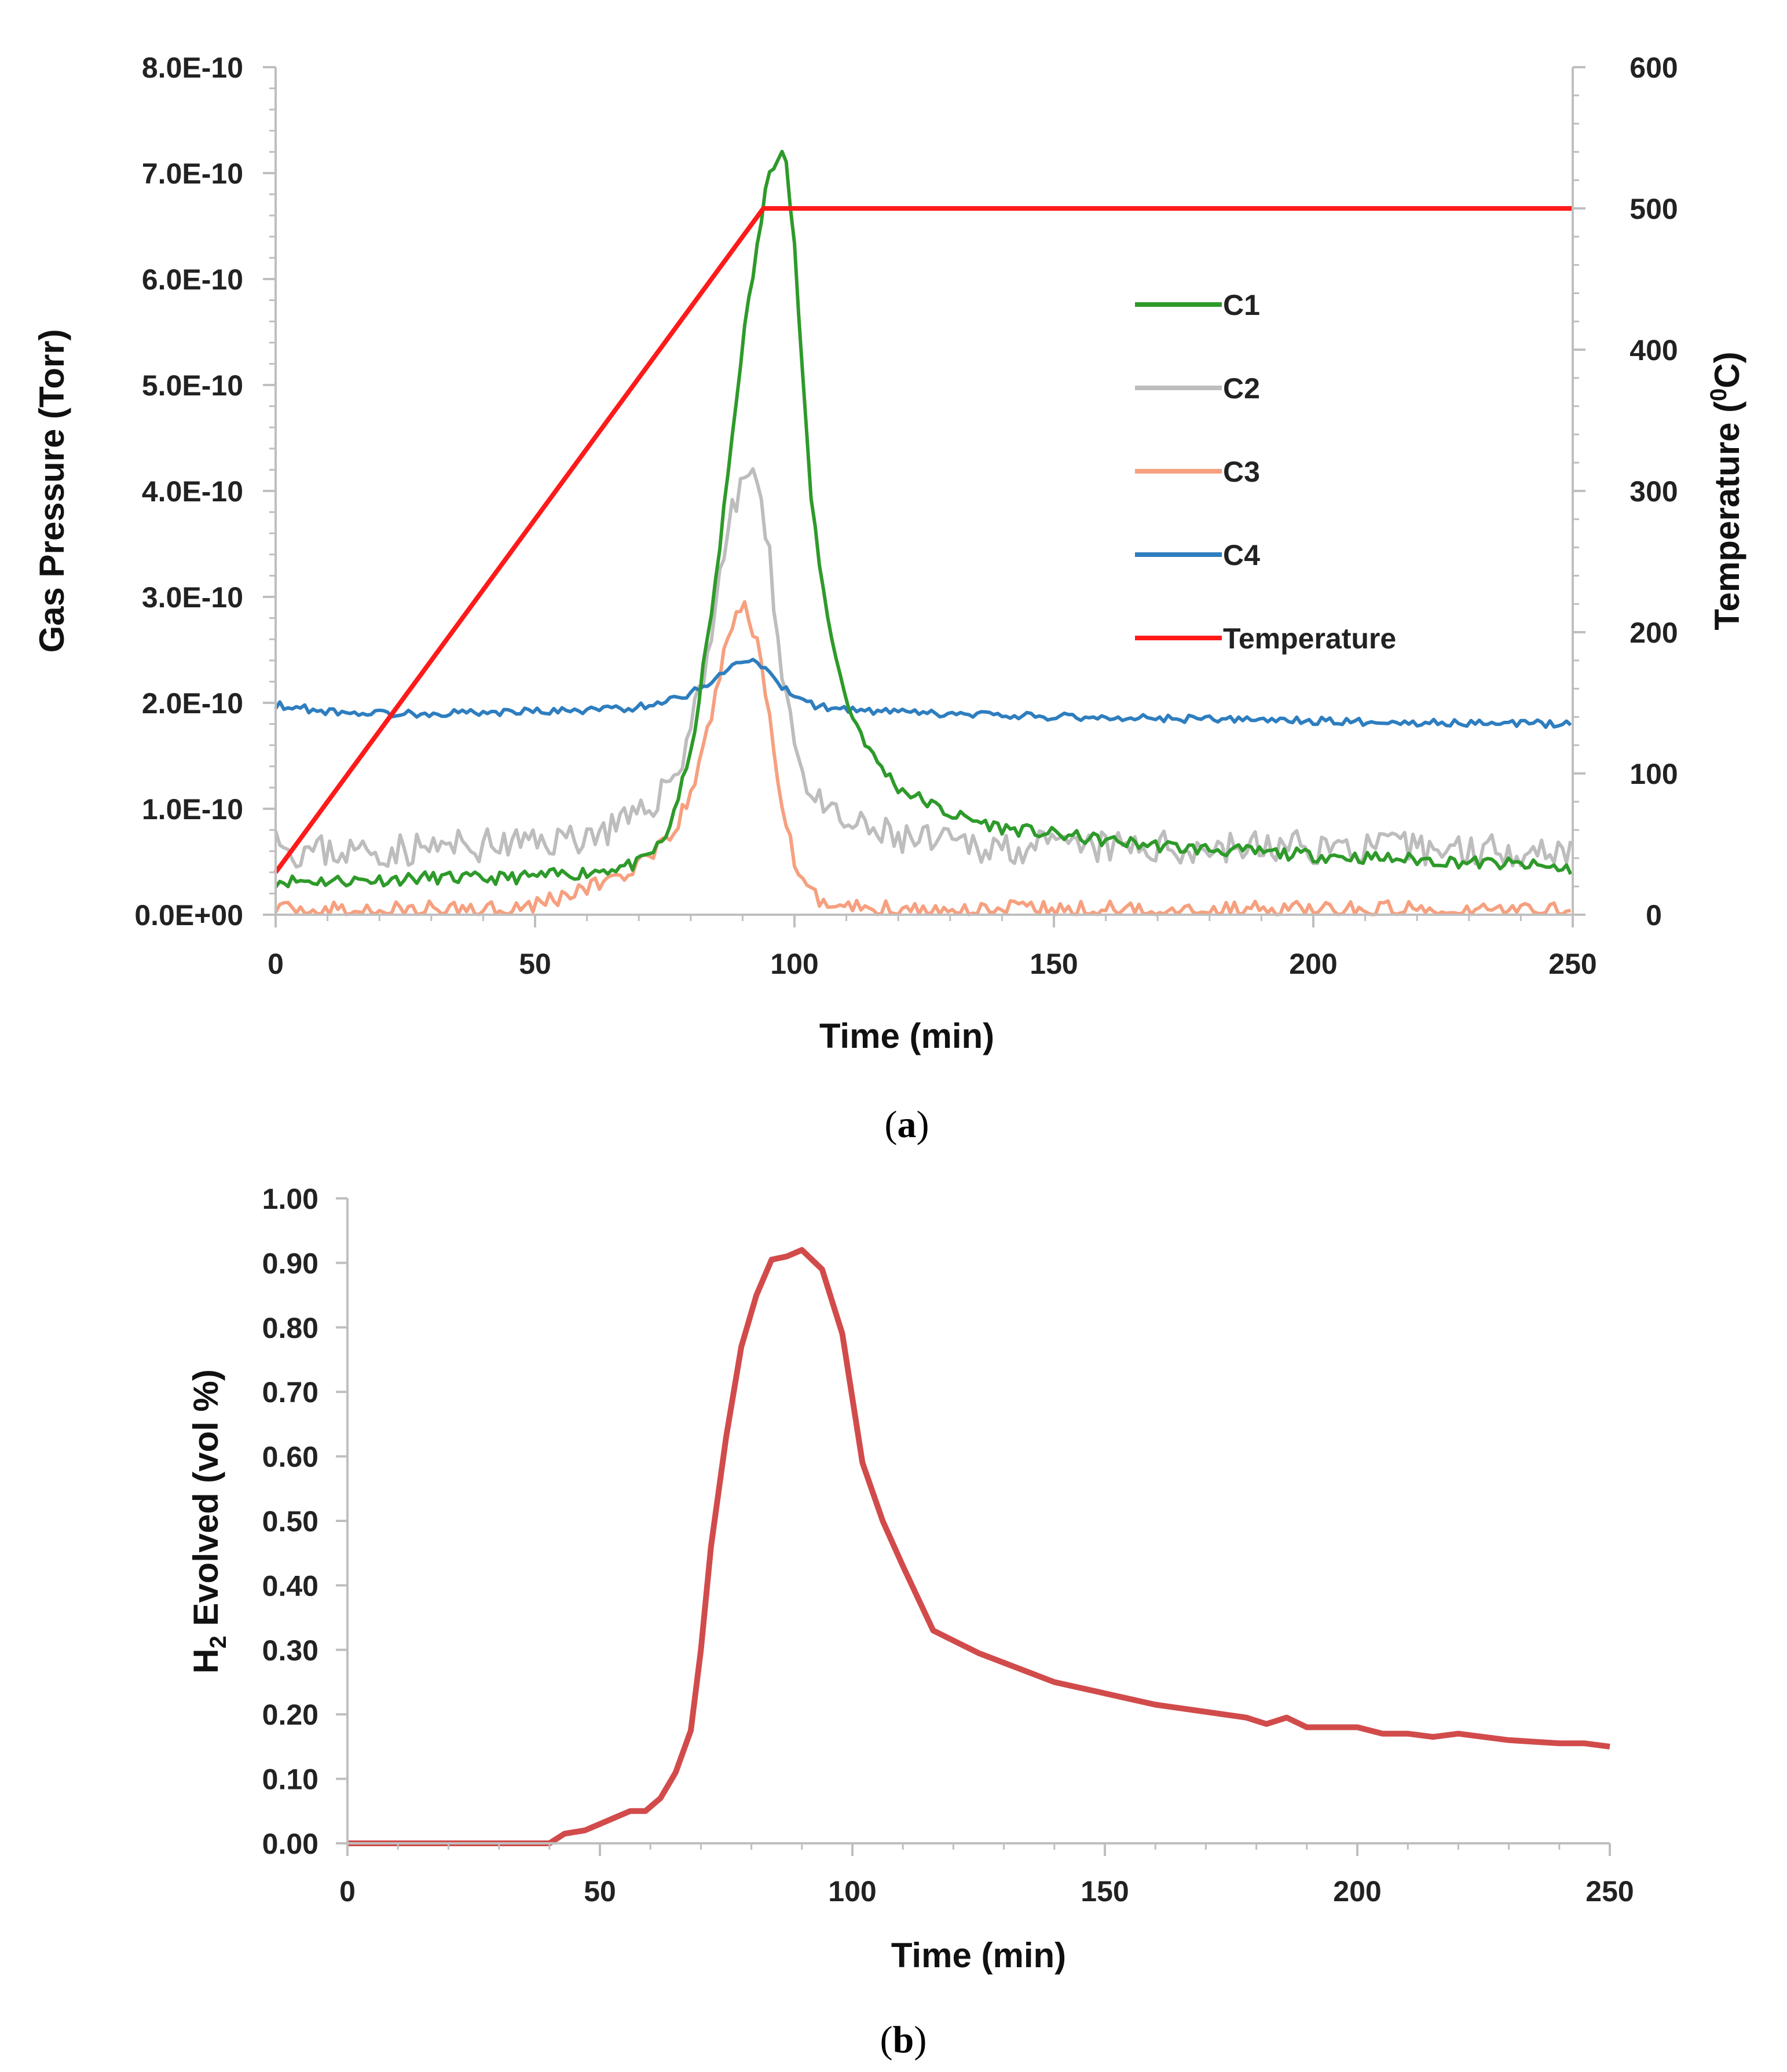 The height and width of the screenshot is (2072, 1787). What do you see at coordinates (290, 1392) in the screenshot?
I see `panel-b-y-tick-label: 0.70` at bounding box center [290, 1392].